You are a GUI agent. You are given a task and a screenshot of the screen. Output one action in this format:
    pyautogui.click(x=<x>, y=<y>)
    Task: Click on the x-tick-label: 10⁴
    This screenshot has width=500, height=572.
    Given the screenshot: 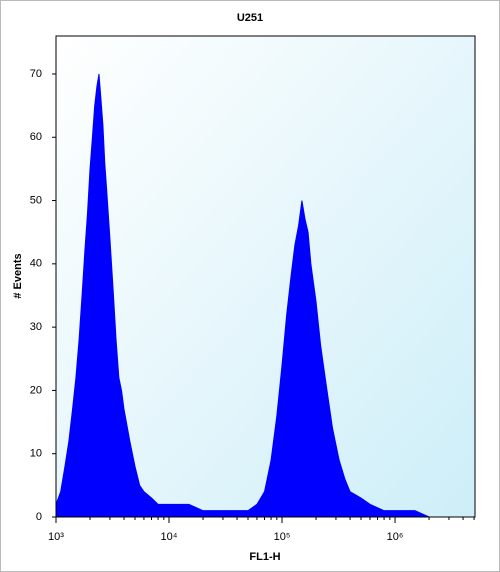 What is the action you would take?
    pyautogui.click(x=169, y=537)
    